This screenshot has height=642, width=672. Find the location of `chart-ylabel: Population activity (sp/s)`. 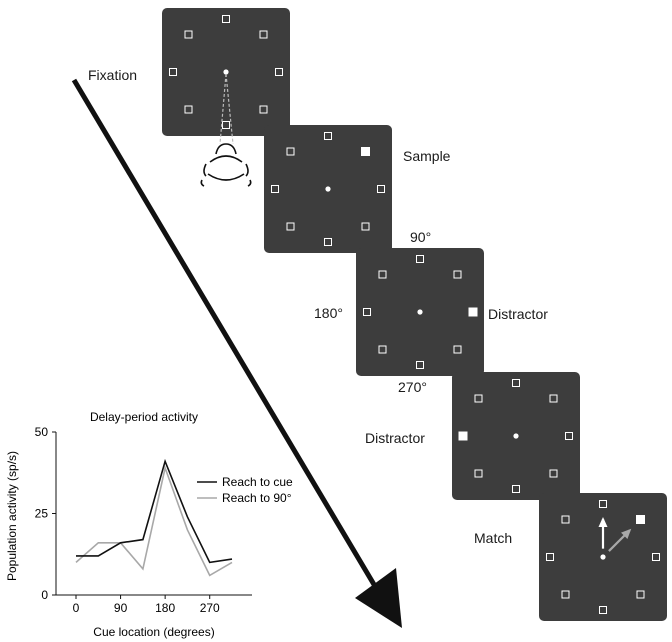

chart-ylabel: Population activity (sp/s) is located at coordinates (12, 516).